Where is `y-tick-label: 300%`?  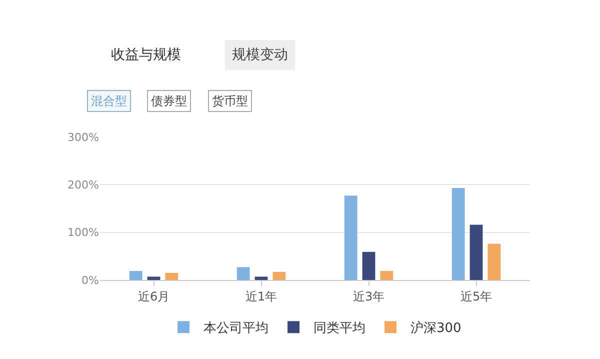 y-tick-label: 300% is located at coordinates (83, 137).